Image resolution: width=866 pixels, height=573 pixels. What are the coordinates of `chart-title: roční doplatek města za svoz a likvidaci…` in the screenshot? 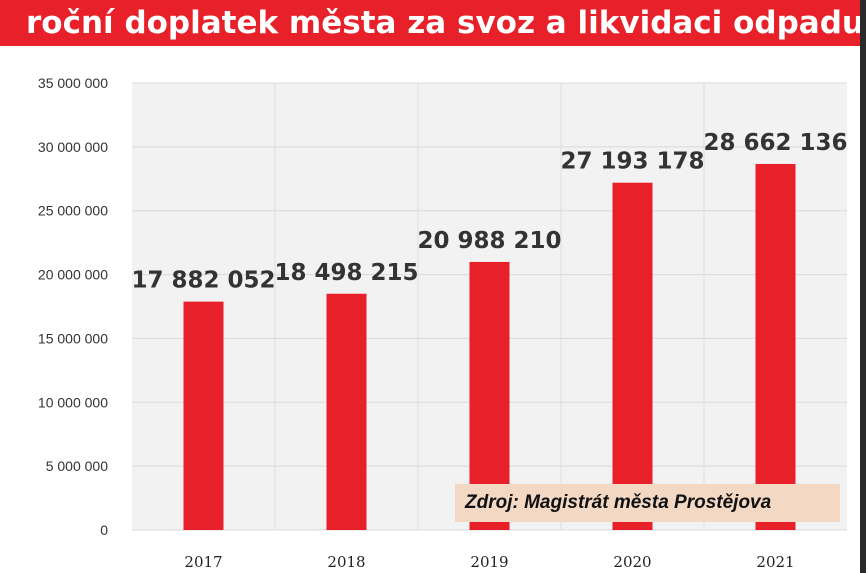 It's located at (430, 23).